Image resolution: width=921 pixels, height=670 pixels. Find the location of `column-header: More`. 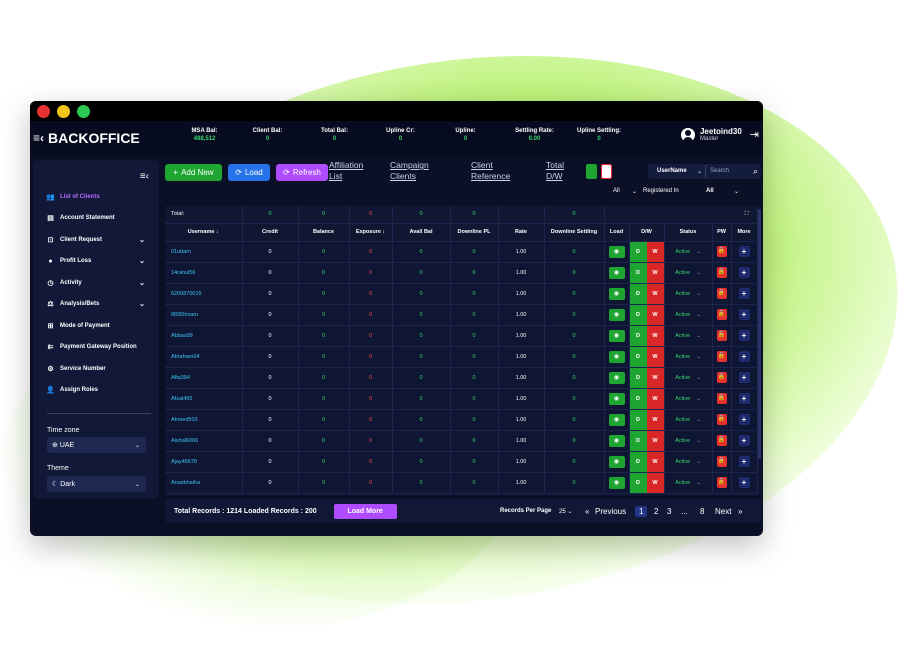

column-header: More is located at coordinates (744, 232).